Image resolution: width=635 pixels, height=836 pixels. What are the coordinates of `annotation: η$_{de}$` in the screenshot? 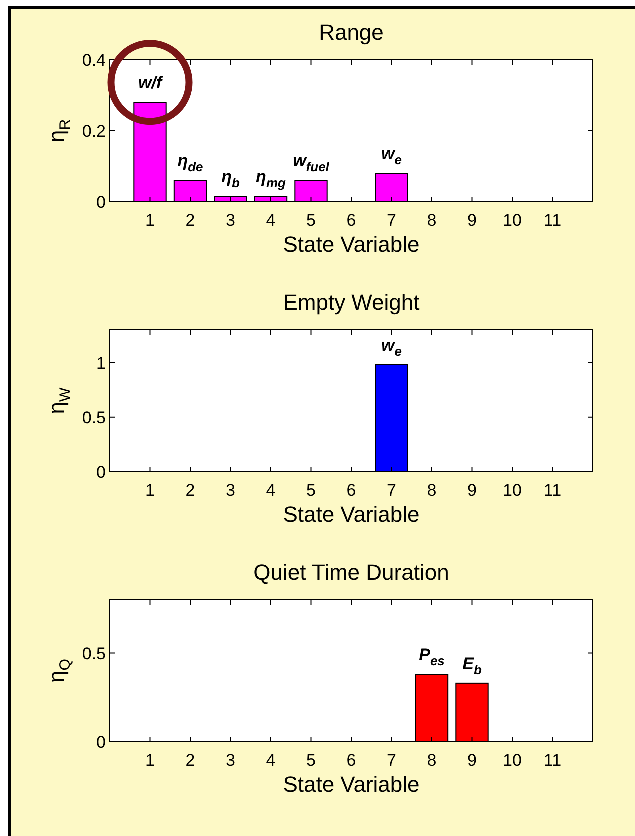 It's located at (191, 163).